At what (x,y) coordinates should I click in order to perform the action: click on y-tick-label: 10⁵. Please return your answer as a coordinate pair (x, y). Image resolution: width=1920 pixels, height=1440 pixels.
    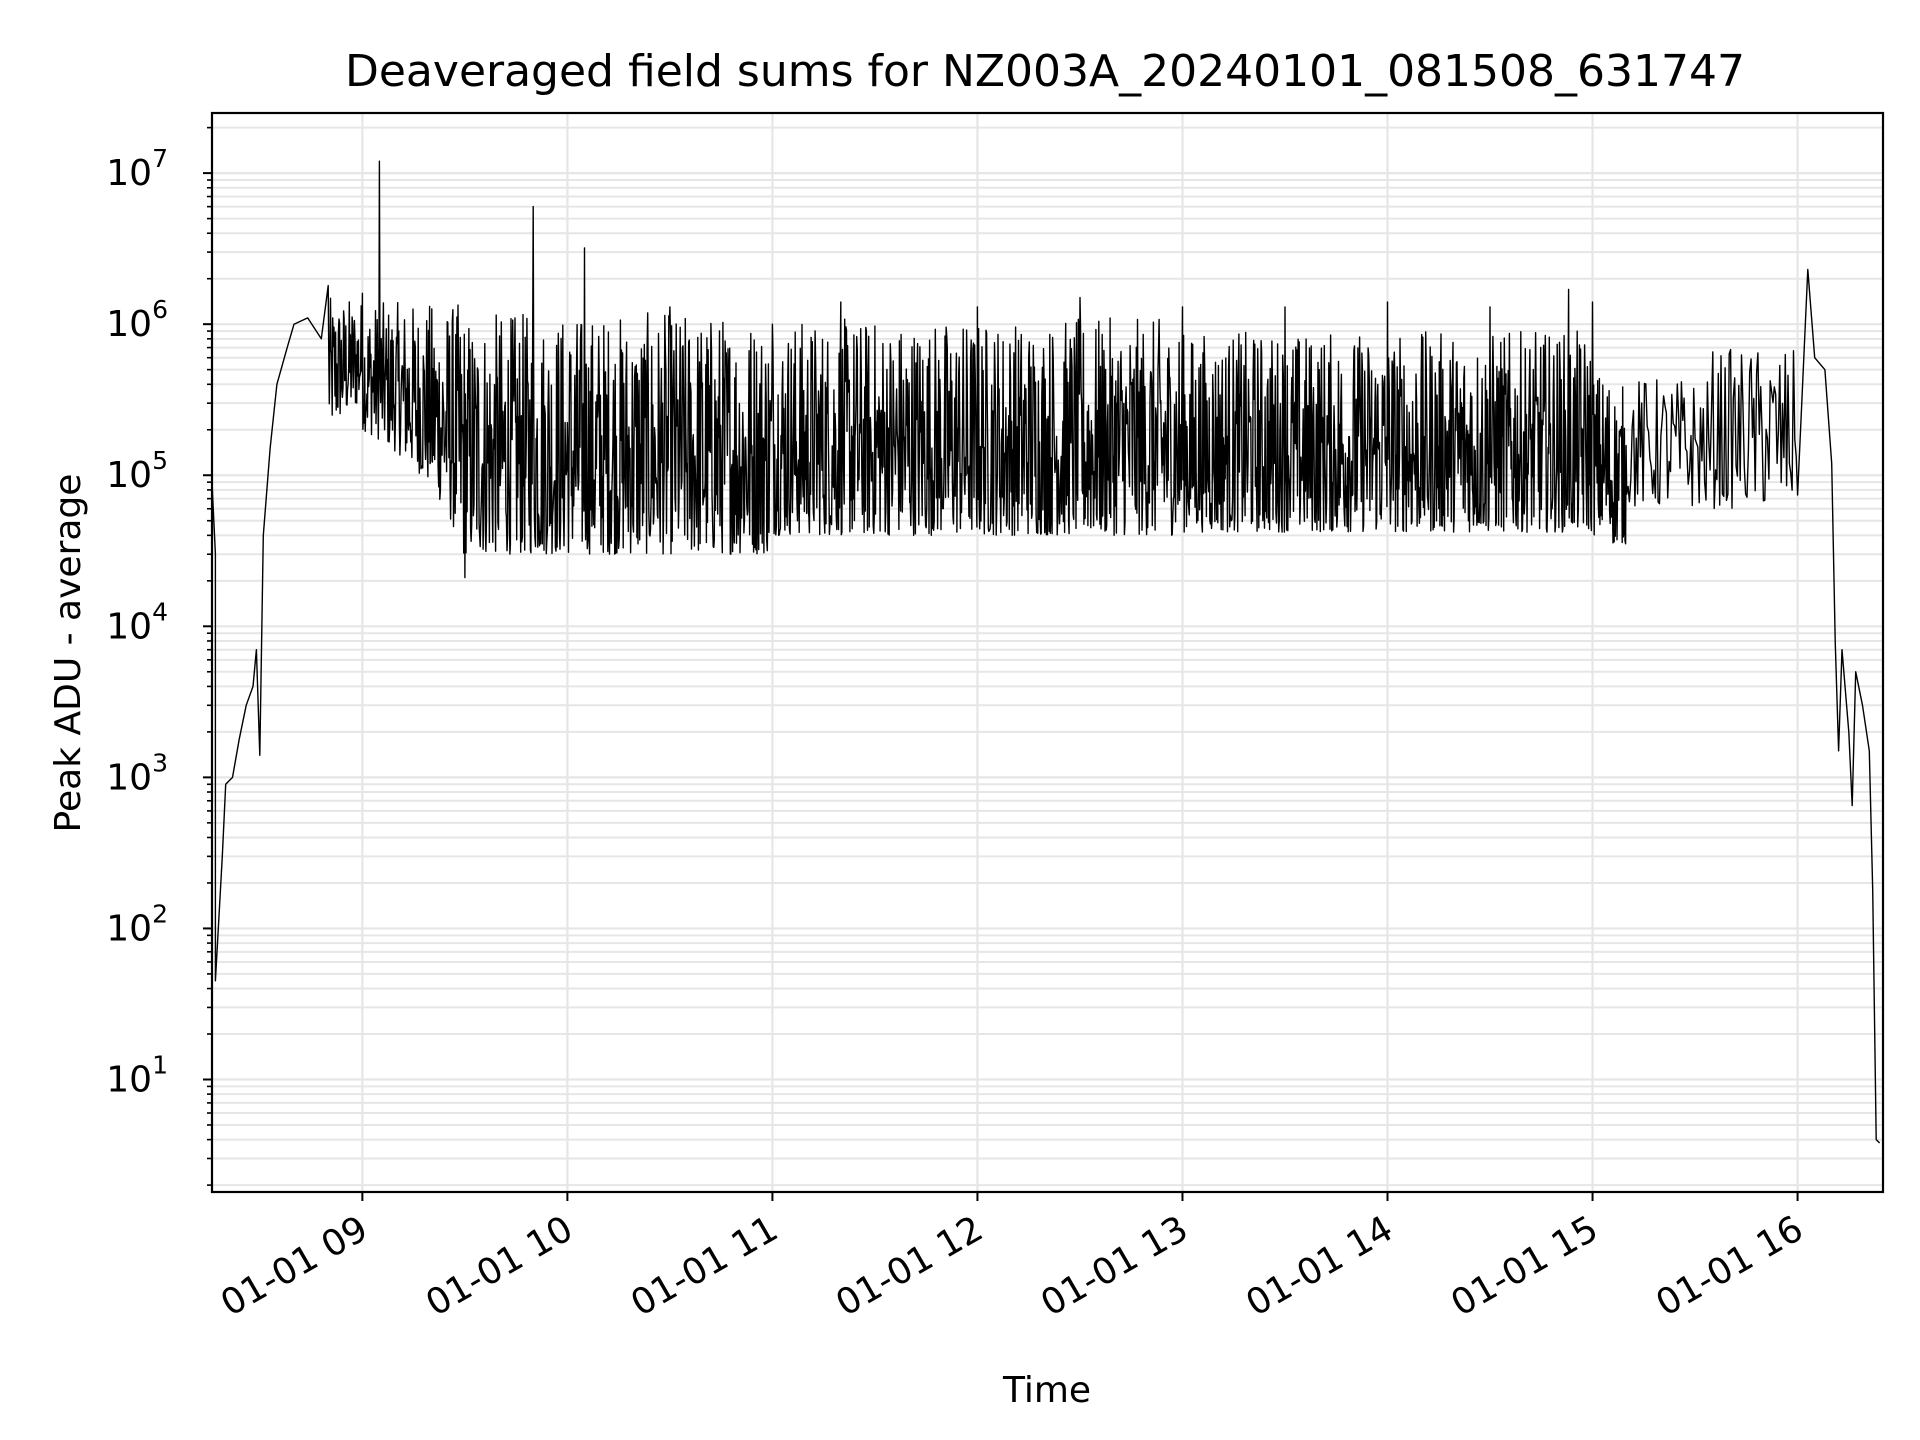
    Looking at the image, I should click on (137, 471).